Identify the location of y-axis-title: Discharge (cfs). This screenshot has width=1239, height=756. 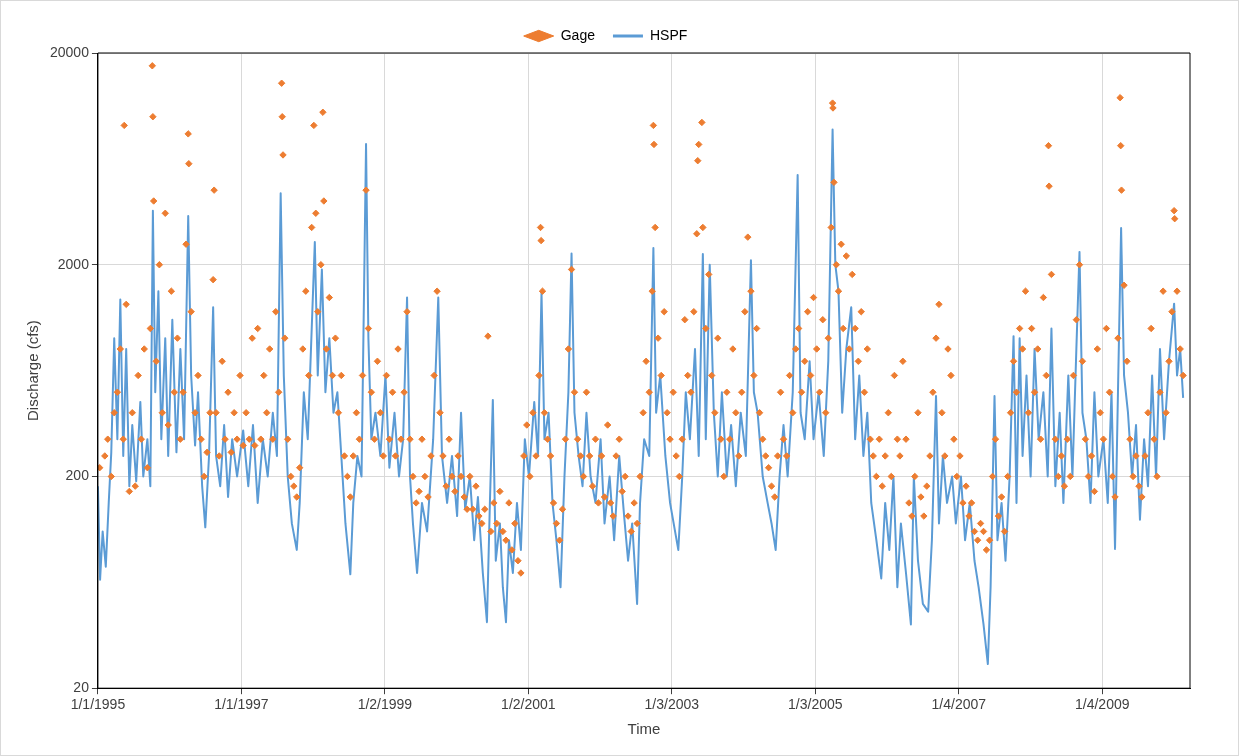
(33, 371).